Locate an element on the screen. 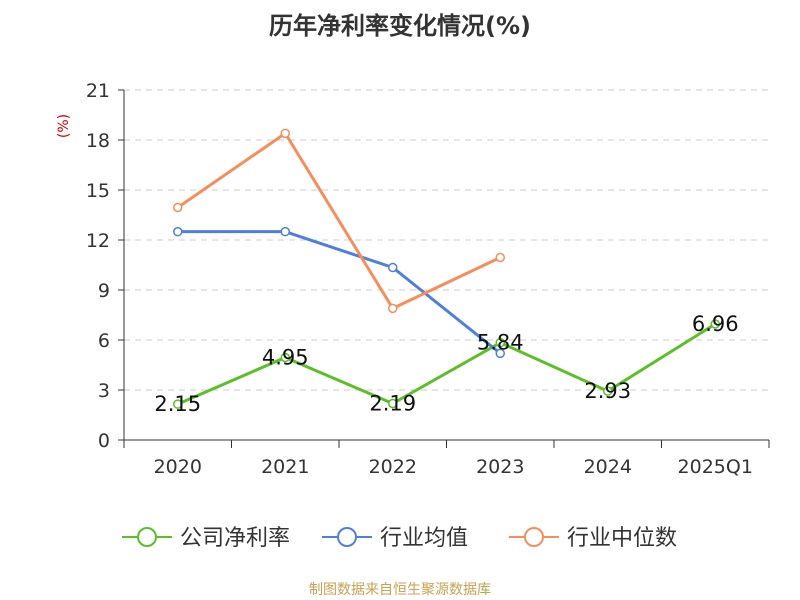  data-label: 2.93 is located at coordinates (607, 391).